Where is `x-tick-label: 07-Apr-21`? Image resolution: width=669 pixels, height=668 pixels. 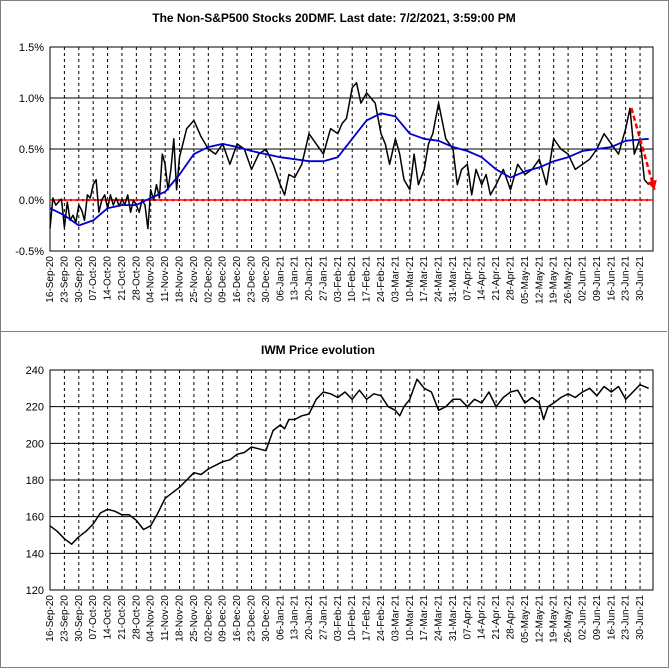 x-tick-label: 07-Apr-21 is located at coordinates (467, 617).